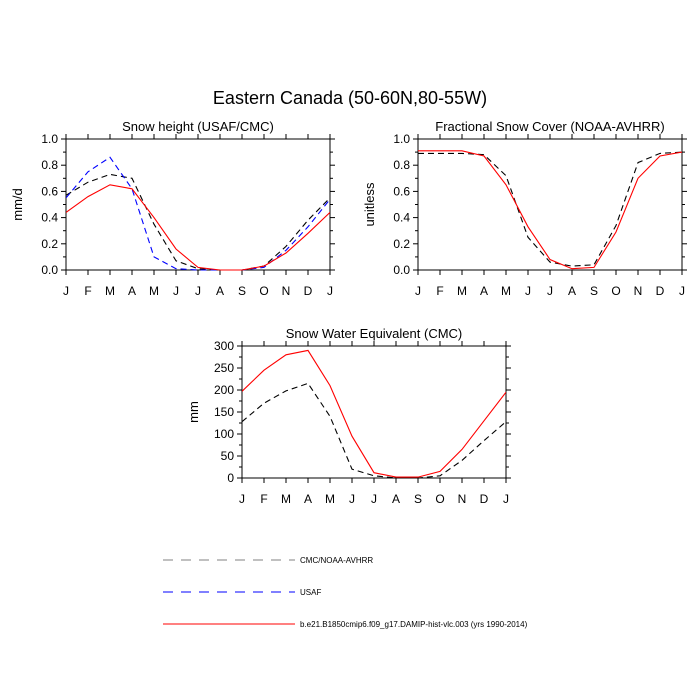  I want to click on y-tick-label: 200, so click(224, 390).